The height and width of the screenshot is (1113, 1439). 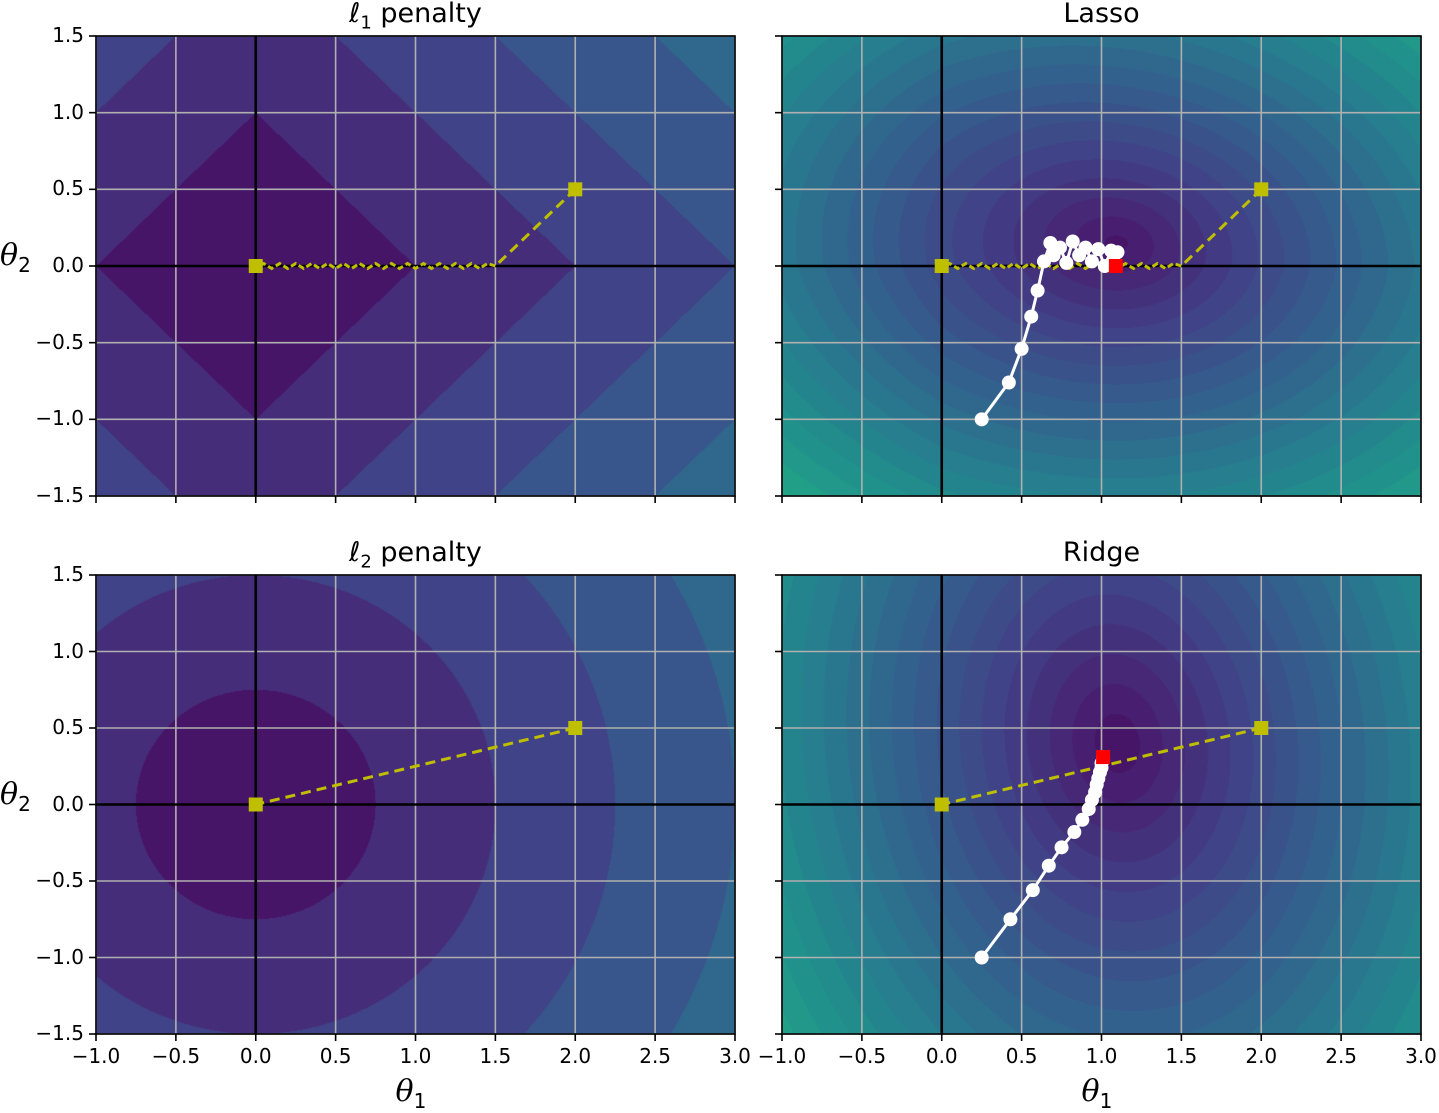 I want to click on gd-path-line, so click(x=1042, y=858).